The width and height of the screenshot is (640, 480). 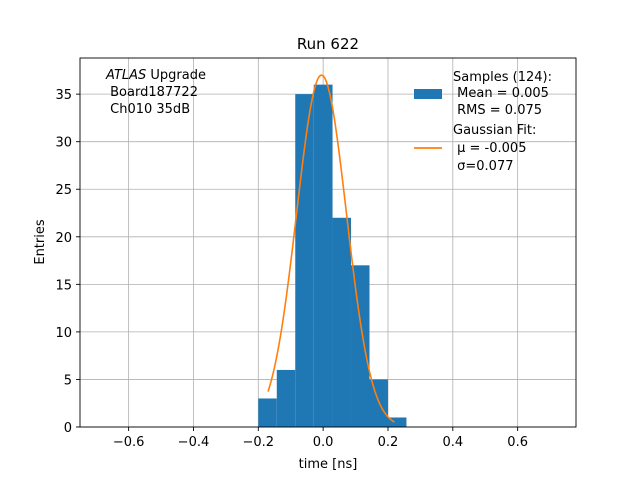 What do you see at coordinates (63, 143) in the screenshot?
I see `y-tick-label: 30` at bounding box center [63, 143].